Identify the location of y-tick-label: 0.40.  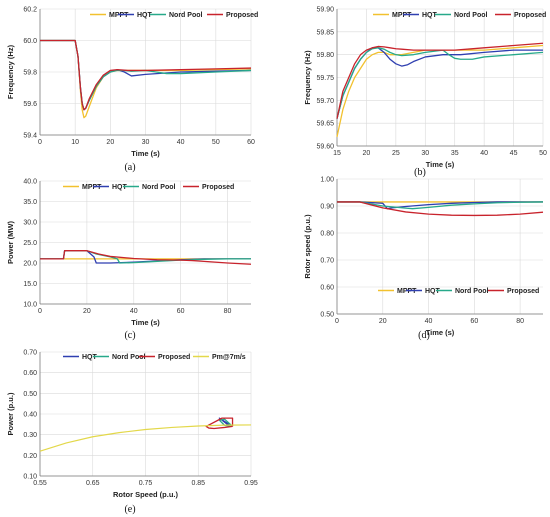
(30, 415).